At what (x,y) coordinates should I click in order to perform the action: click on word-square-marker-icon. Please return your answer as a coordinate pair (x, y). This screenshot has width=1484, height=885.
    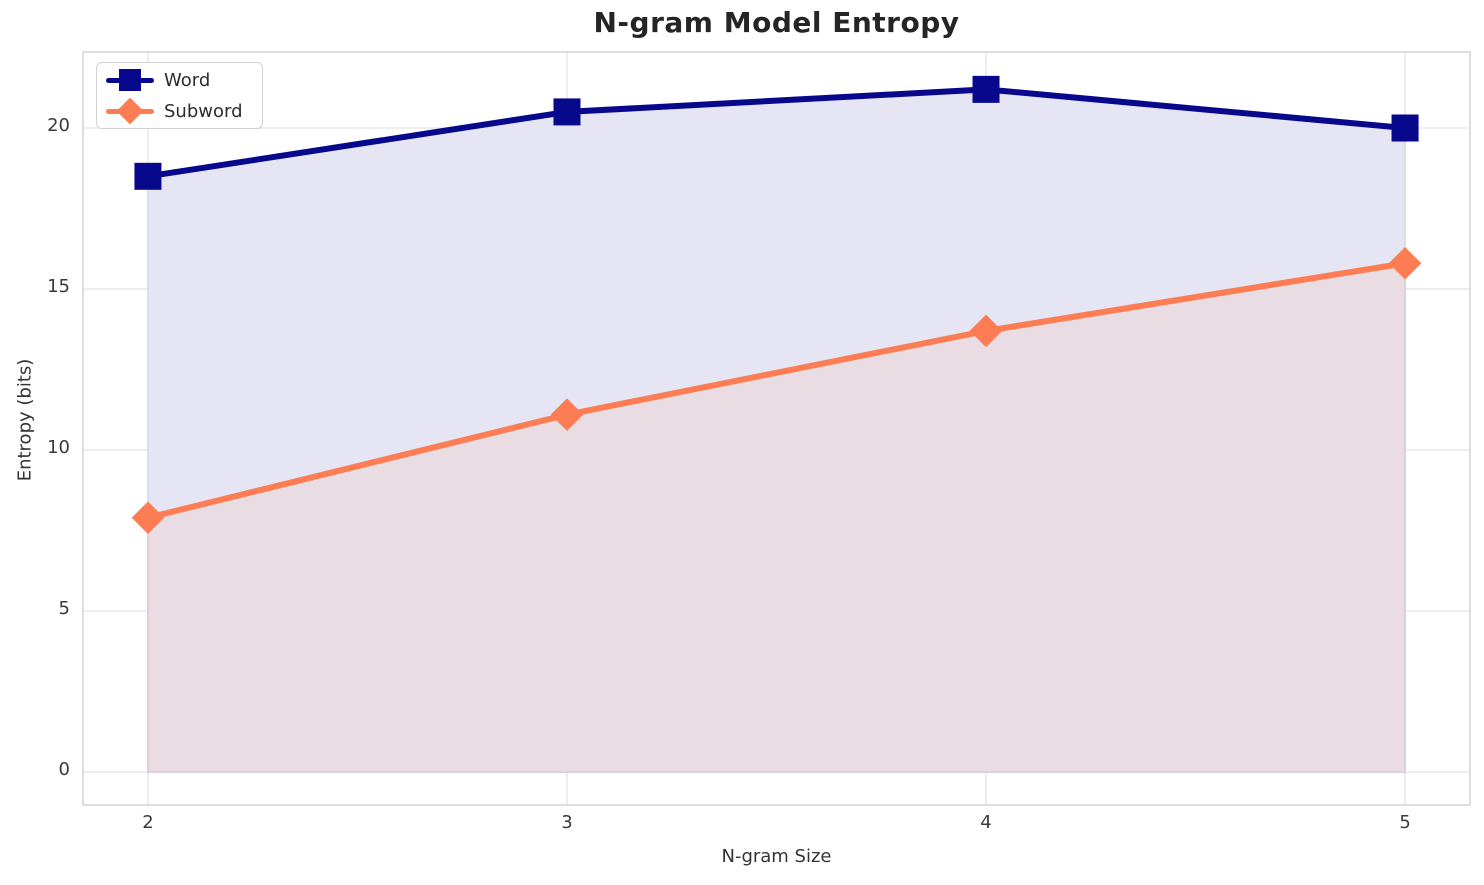
    Looking at the image, I should click on (130, 80).